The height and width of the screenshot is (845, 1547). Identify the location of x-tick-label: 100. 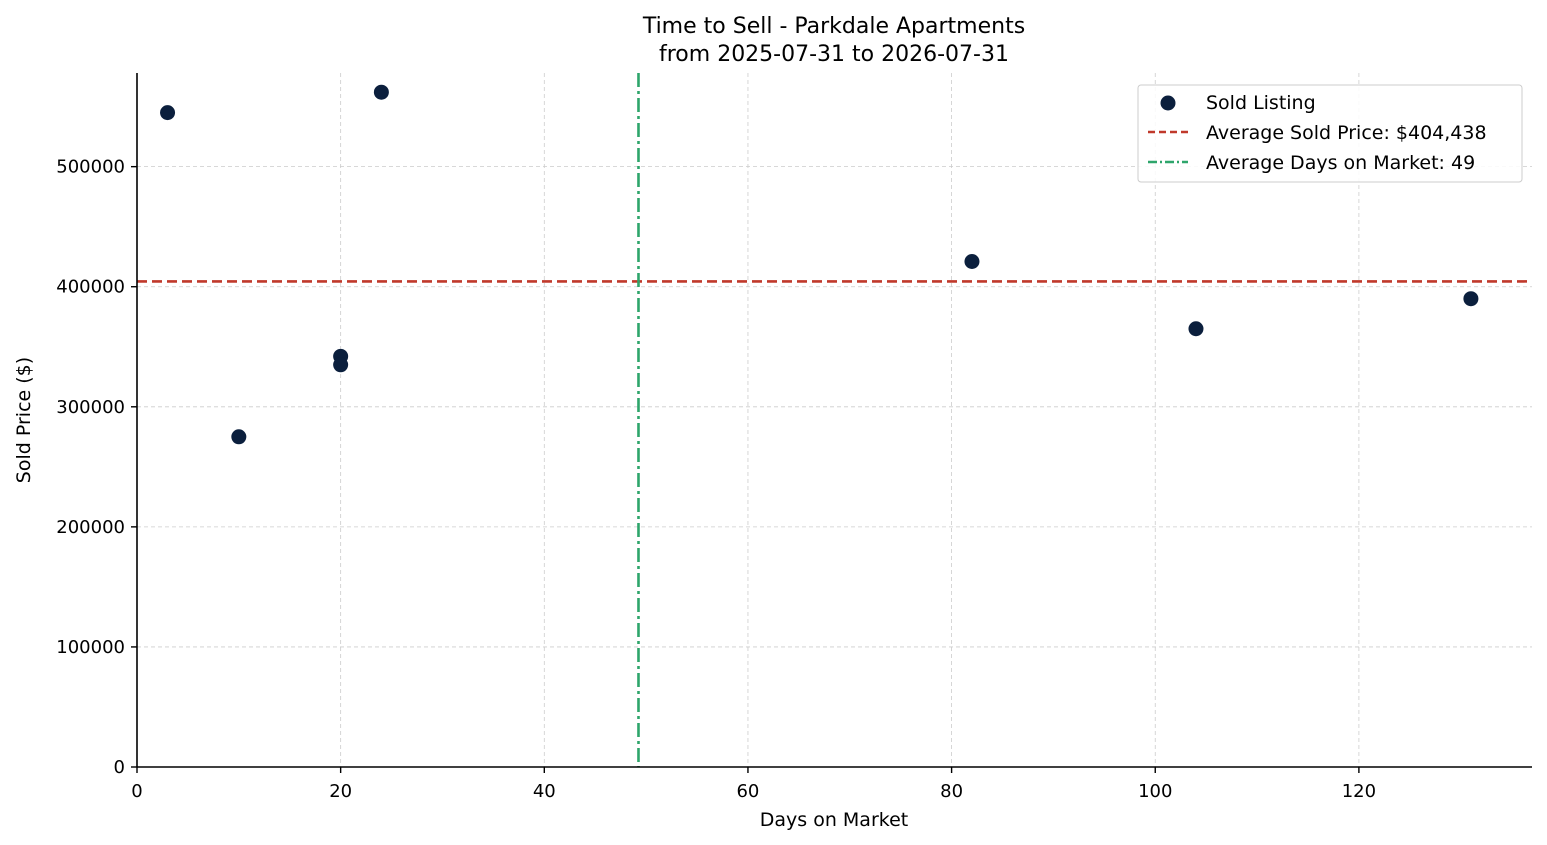
(1155, 791).